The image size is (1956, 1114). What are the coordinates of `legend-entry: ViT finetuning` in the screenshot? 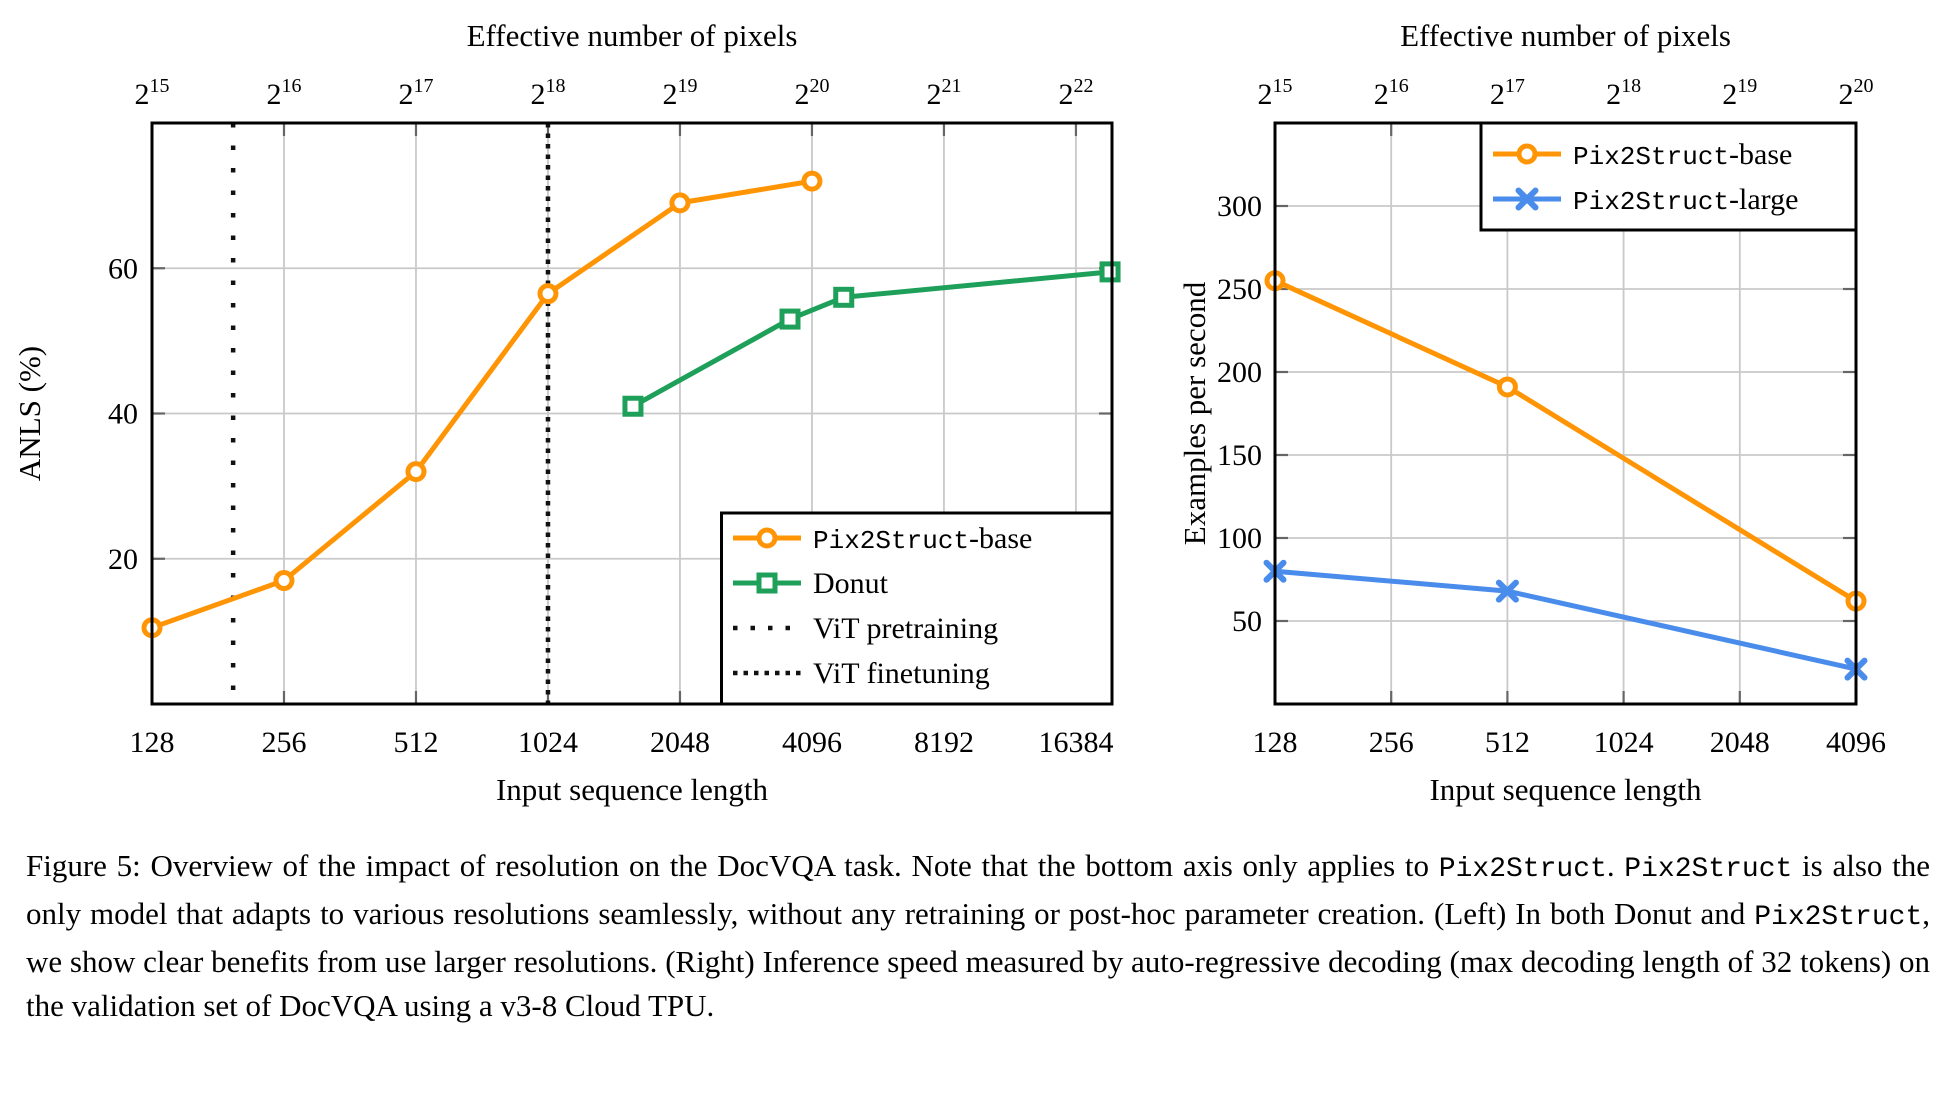 It's located at (861, 673).